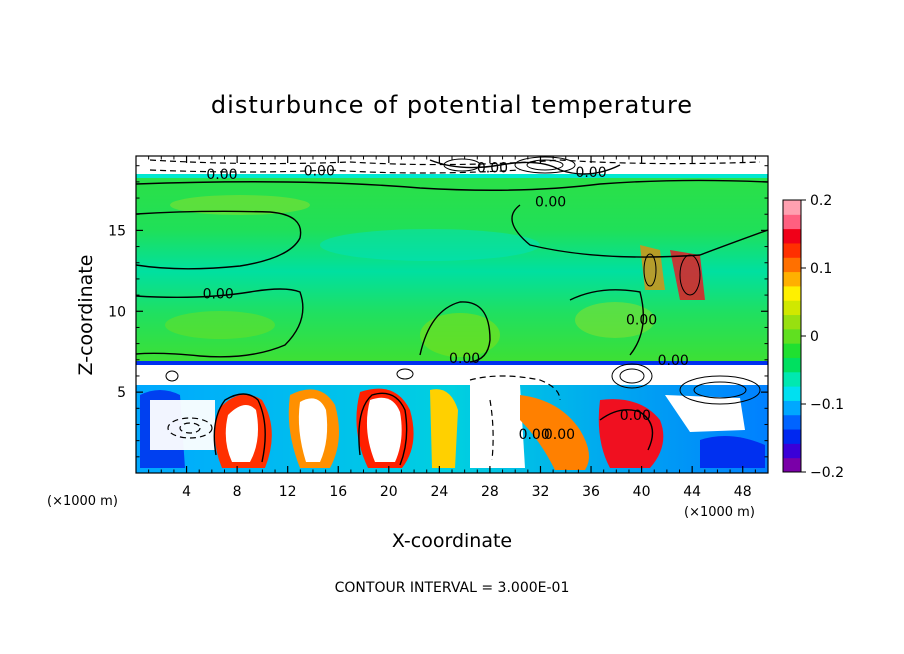 The height and width of the screenshot is (654, 904). What do you see at coordinates (821, 269) in the screenshot?
I see `colorbar-tick-label: 0.1` at bounding box center [821, 269].